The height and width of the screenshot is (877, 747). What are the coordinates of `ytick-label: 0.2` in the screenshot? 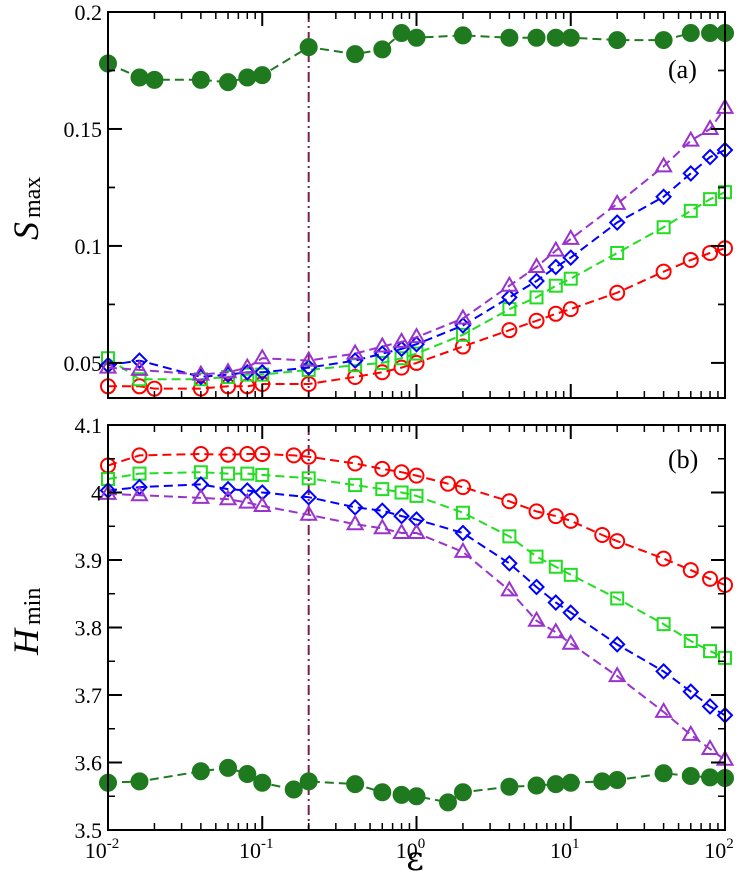 It's located at (89, 12).